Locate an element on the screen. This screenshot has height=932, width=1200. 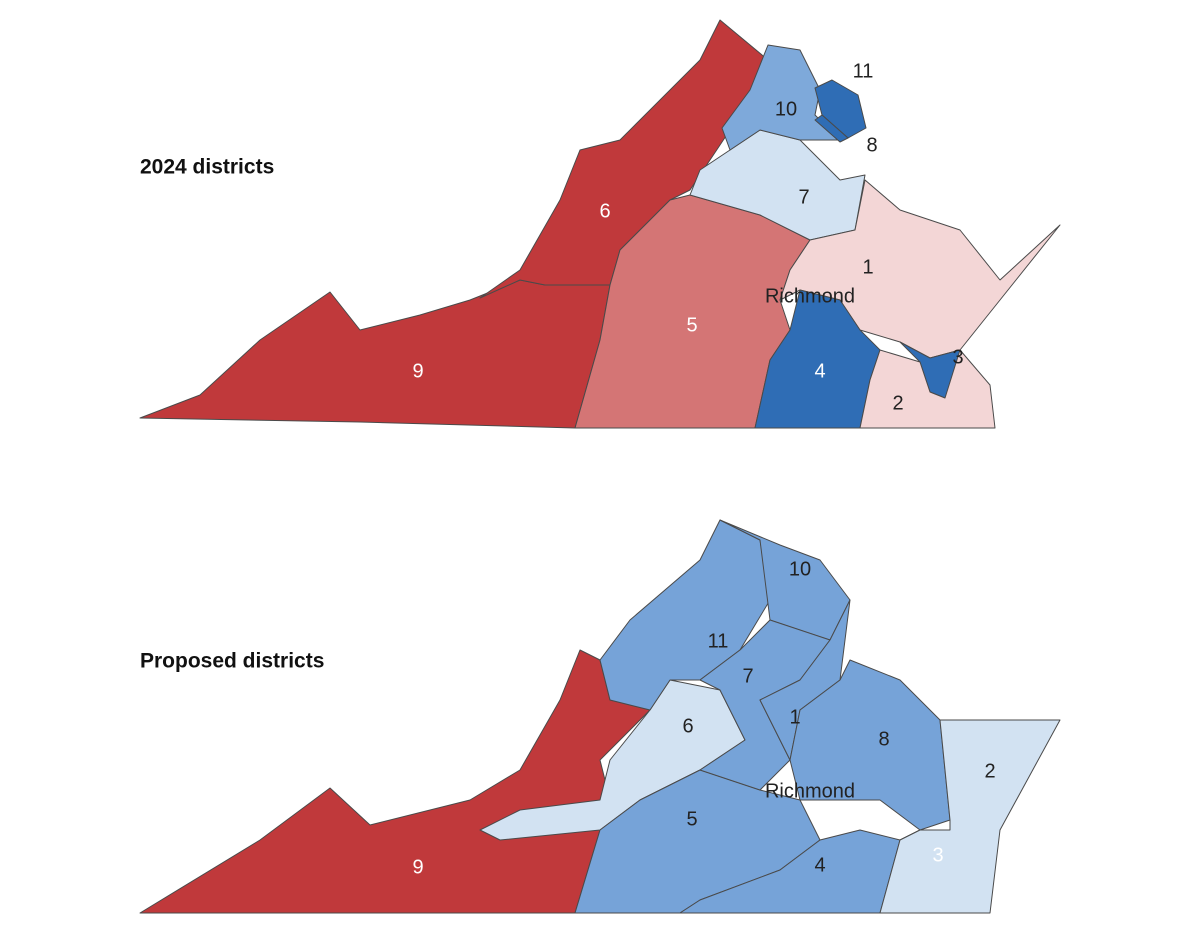
map-title: Proposed districts is located at coordinates (232, 661).